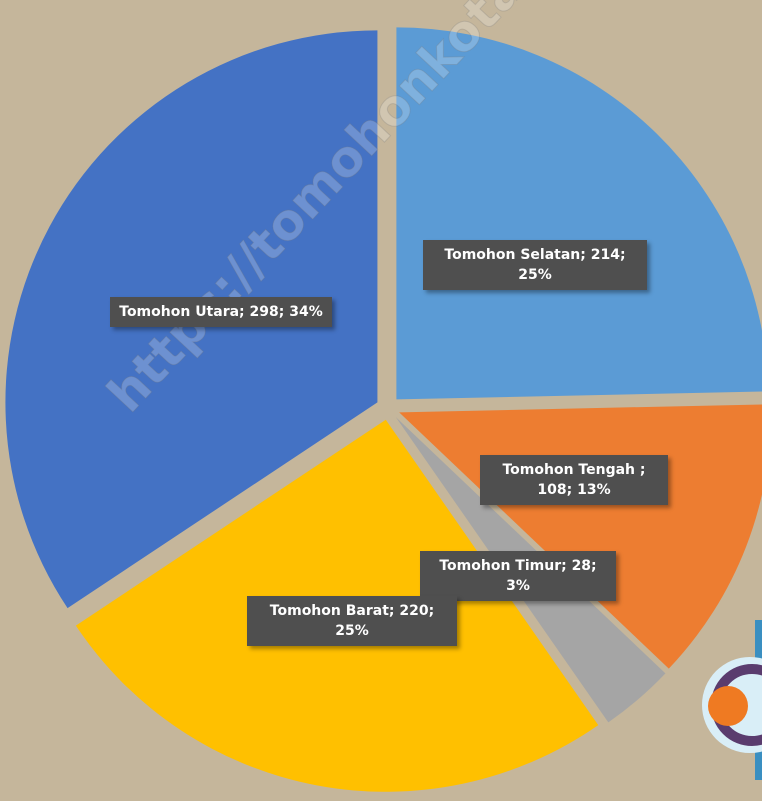 Image resolution: width=762 pixels, height=801 pixels. What do you see at coordinates (728, 706) in the screenshot?
I see `logo-dot` at bounding box center [728, 706].